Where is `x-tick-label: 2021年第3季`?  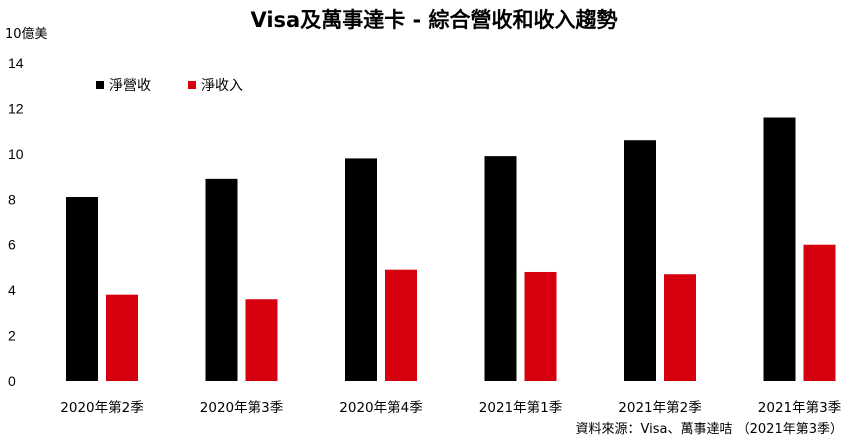
x-tick-label: 2021年第3季 is located at coordinates (799, 407).